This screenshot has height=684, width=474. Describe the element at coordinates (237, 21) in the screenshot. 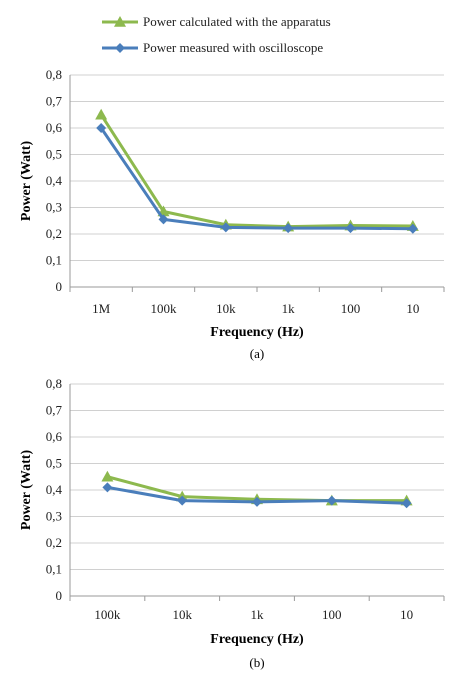

I see `legend-label-1: Power calculated with the apparatus` at that location.